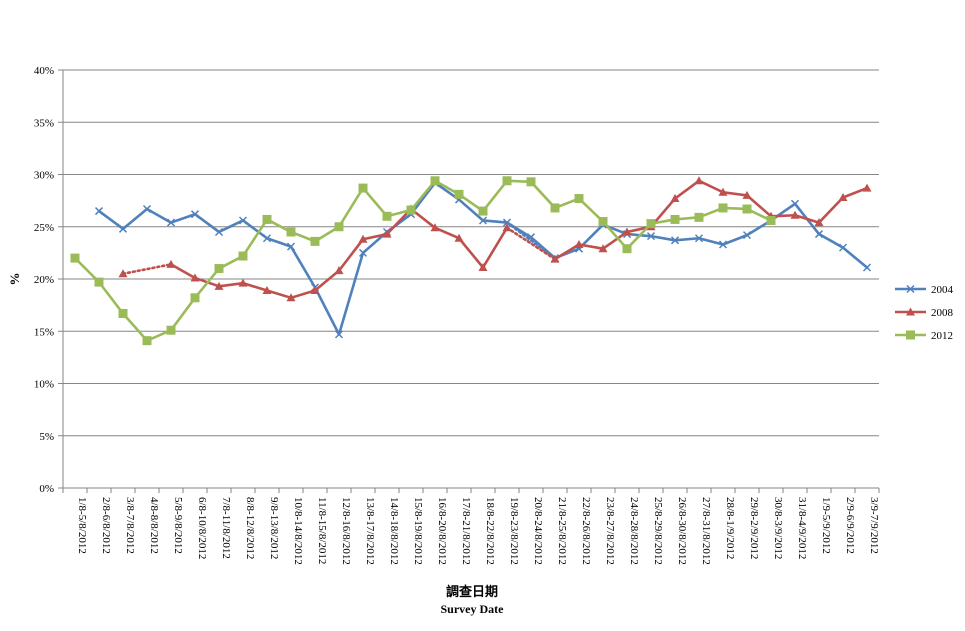 The width and height of the screenshot is (965, 631). What do you see at coordinates (942, 336) in the screenshot?
I see `legend-label: 2012` at bounding box center [942, 336].